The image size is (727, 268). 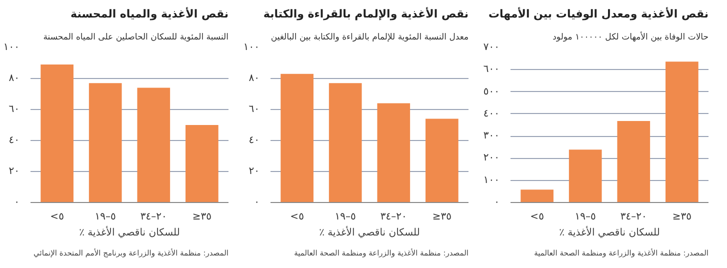 I want to click on chart-subtitle: معدل النسبة المئوية للإلمام بالقراءة والكتابة بين البالغين, so click(x=369, y=37).